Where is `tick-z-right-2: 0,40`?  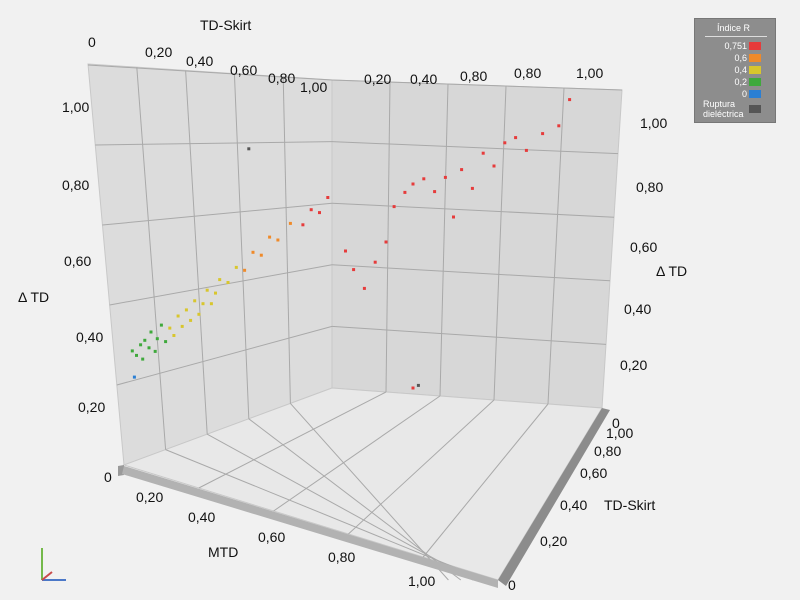
tick-z-right-2: 0,40 is located at coordinates (637, 309).